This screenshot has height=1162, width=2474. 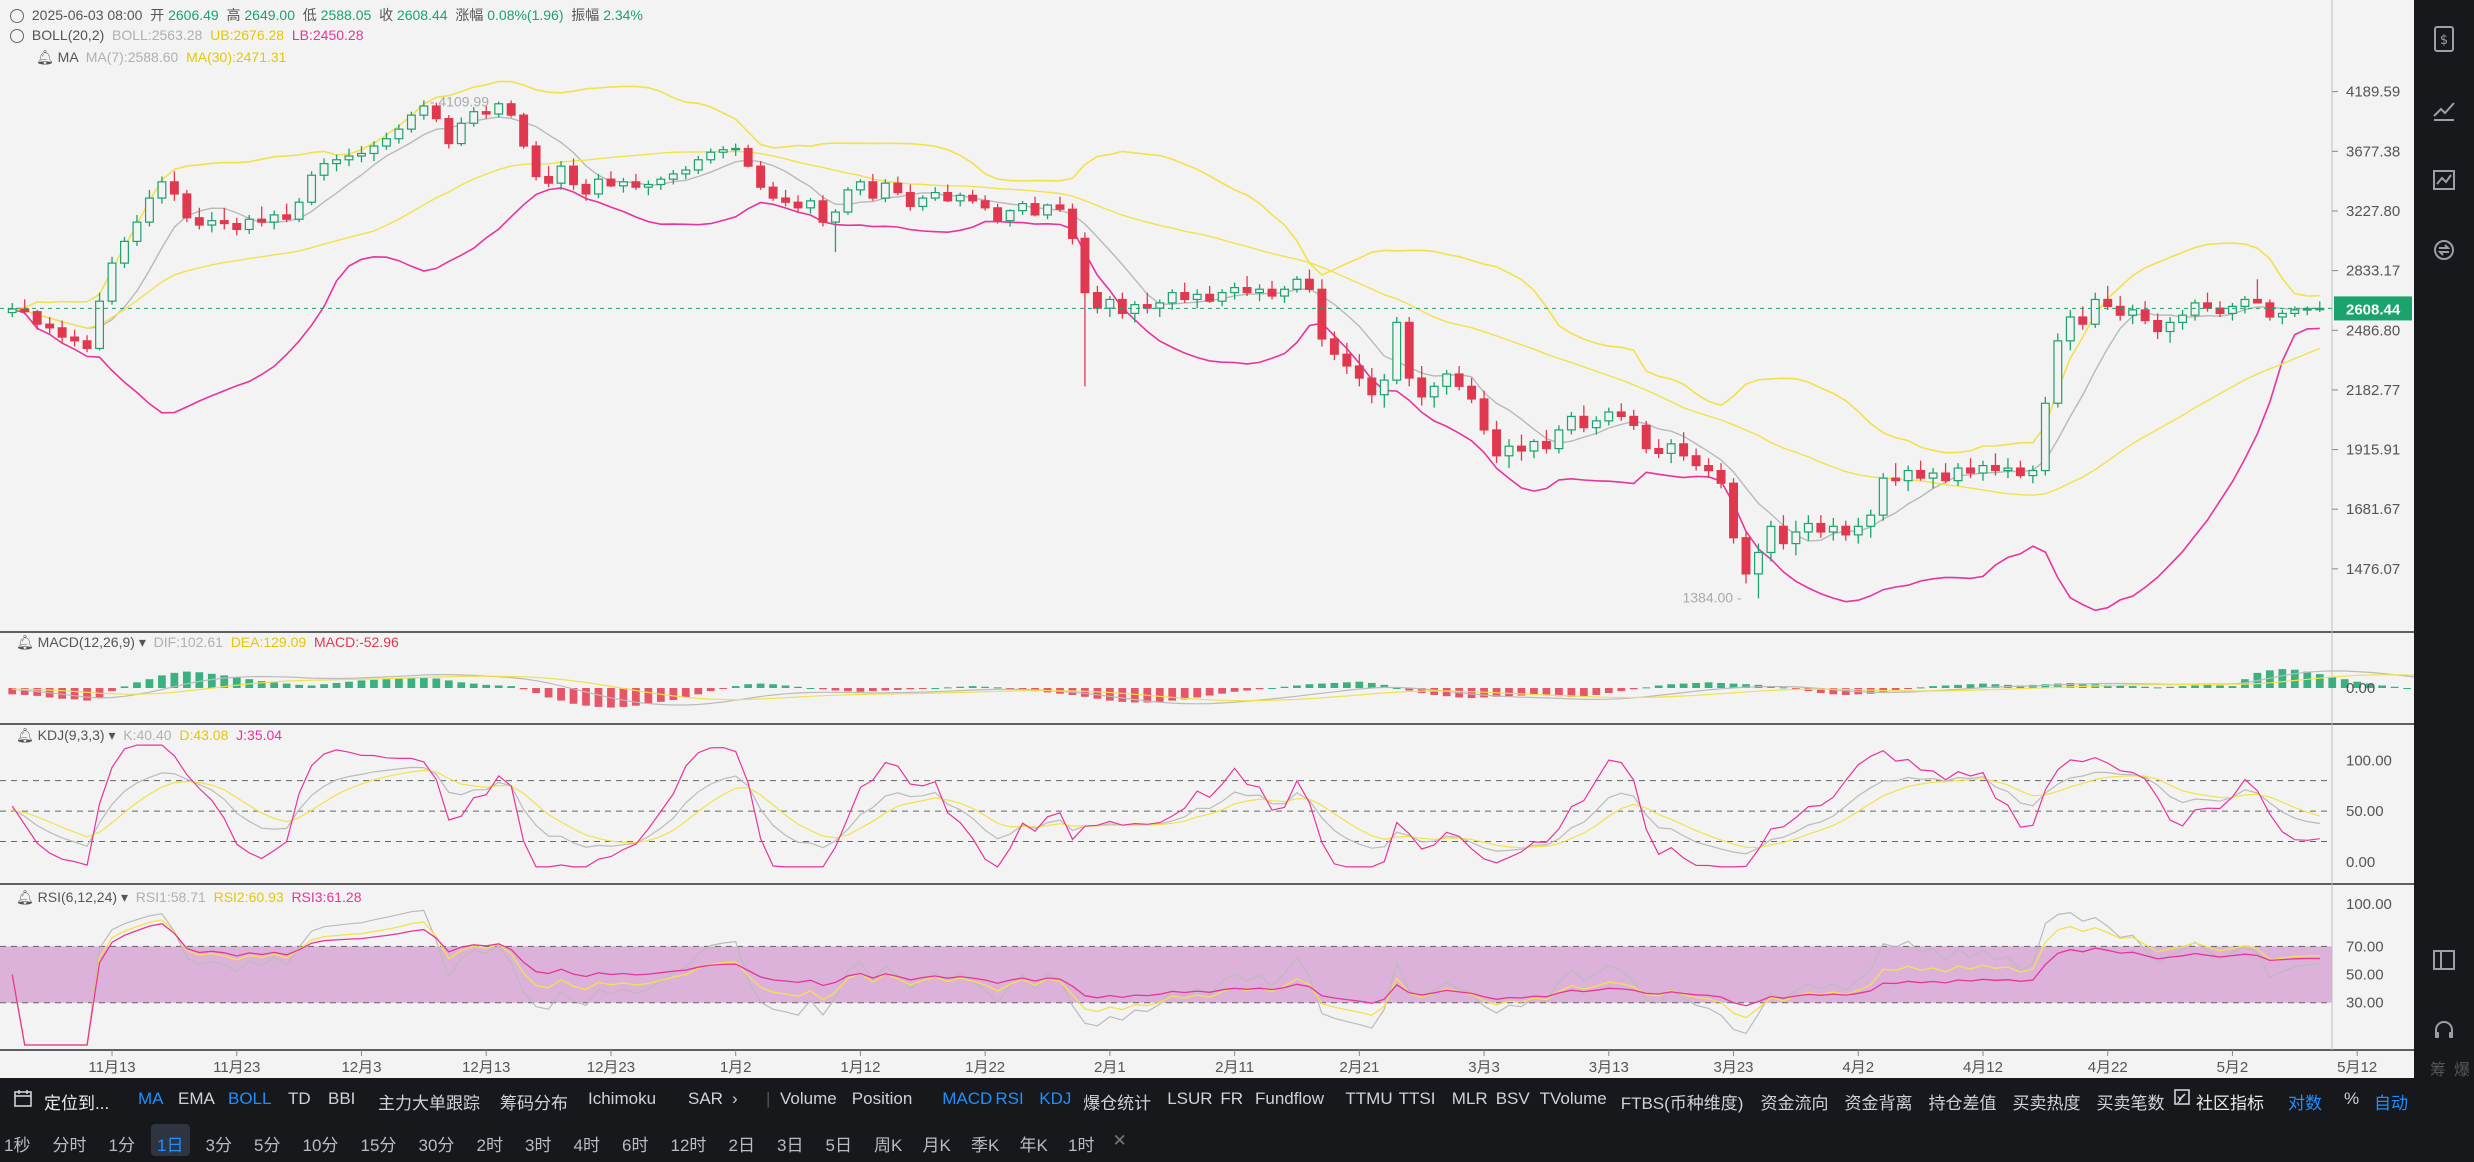 I want to click on rsi-name: RSI(6,12,24), so click(x=77, y=897).